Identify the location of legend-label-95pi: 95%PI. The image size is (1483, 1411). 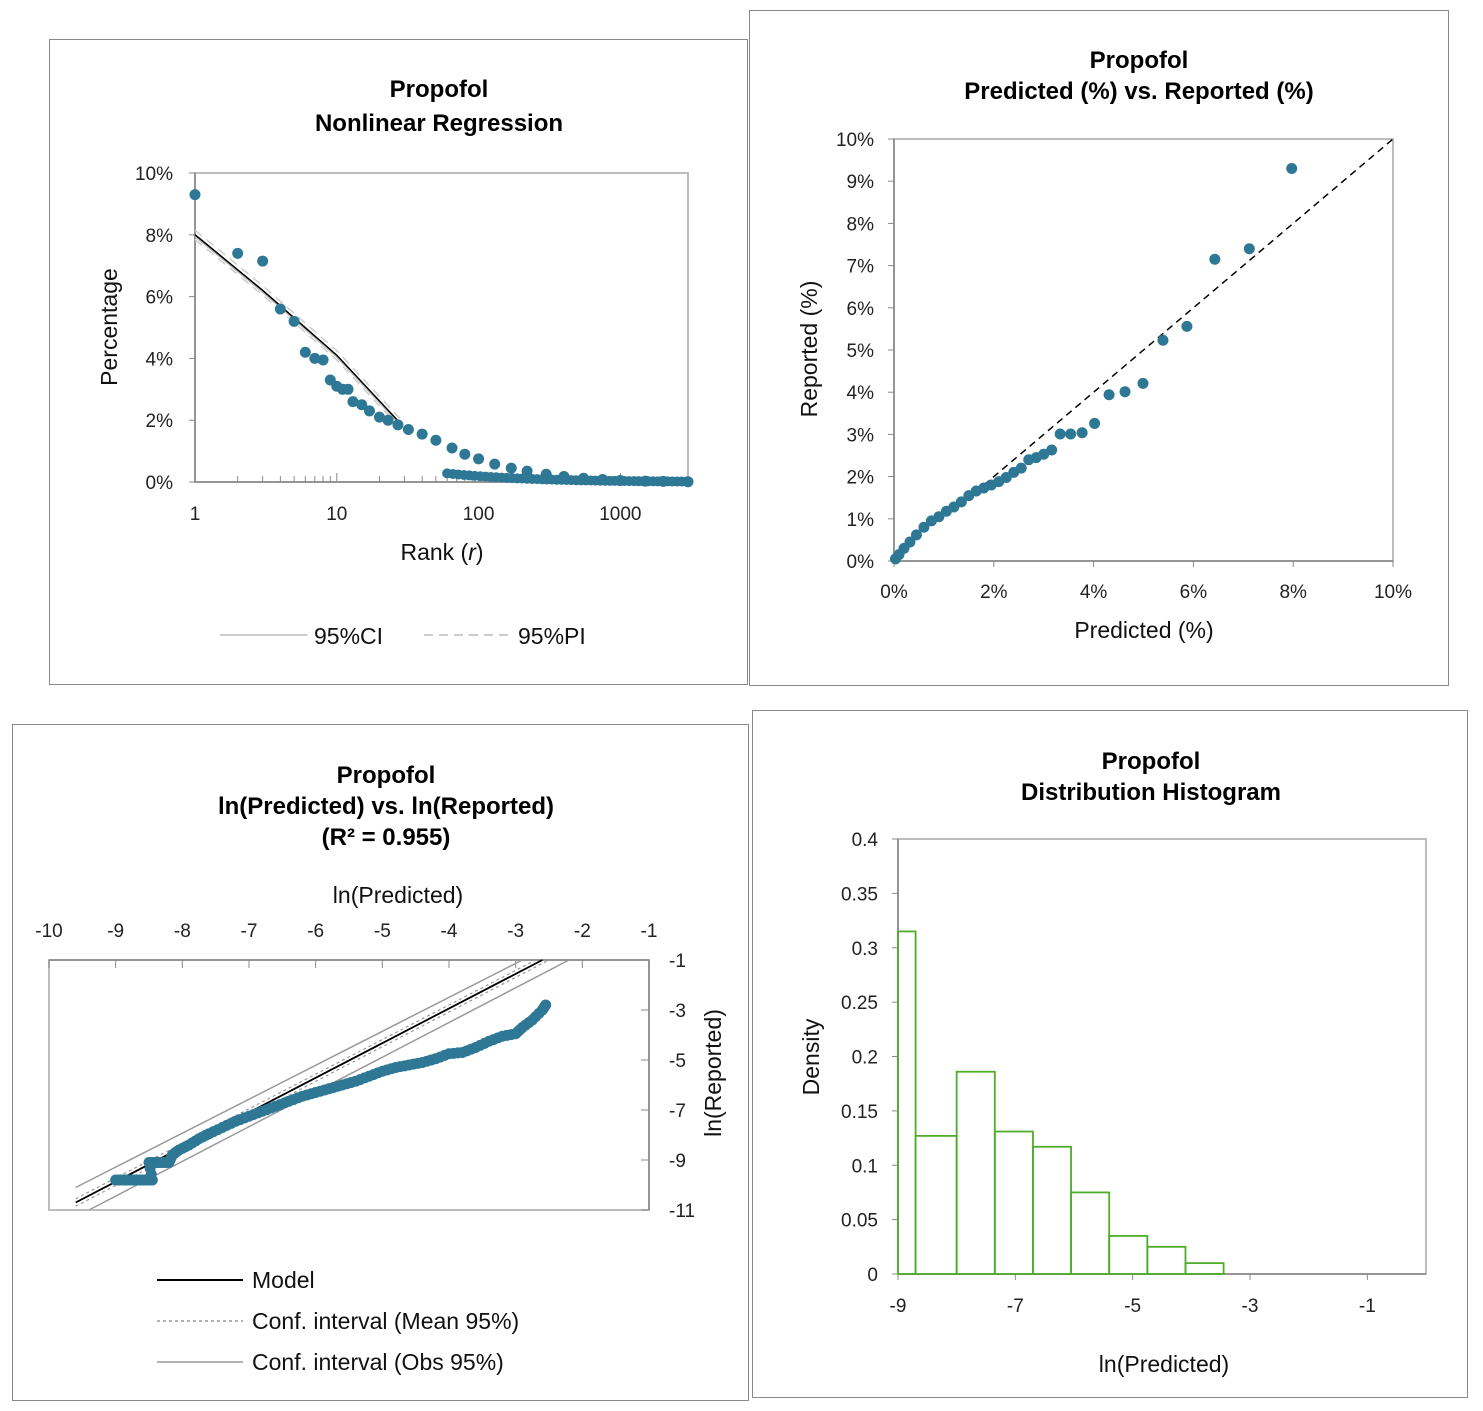
(552, 636).